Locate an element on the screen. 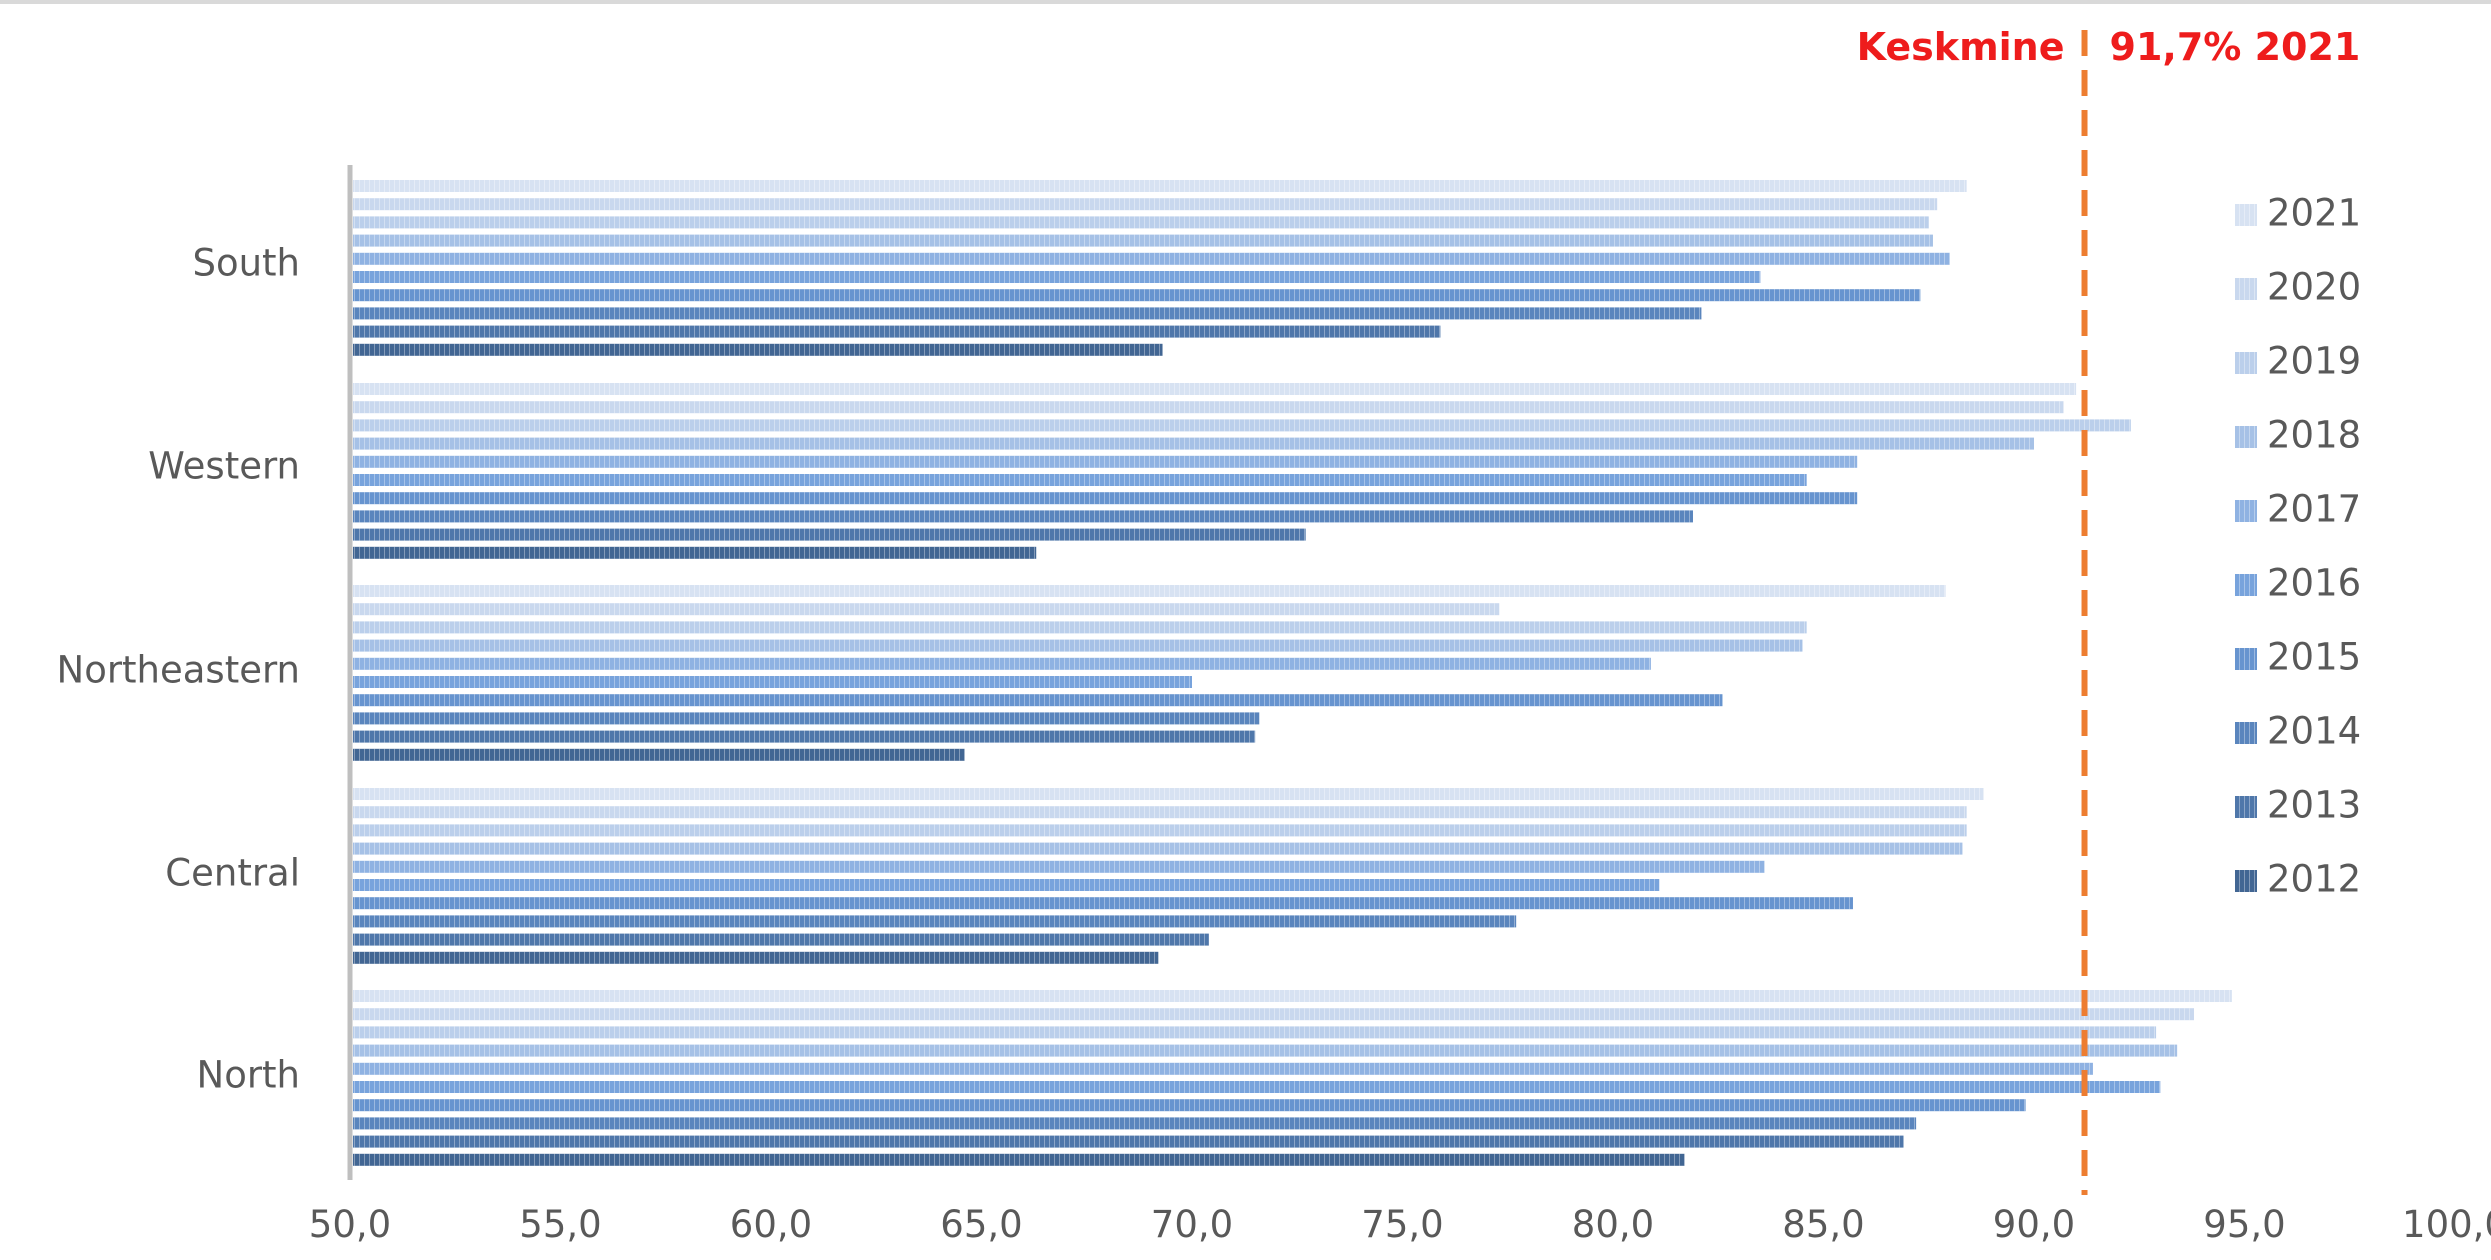 The width and height of the screenshot is (2491, 1260). bar-texture-north-2019 is located at coordinates (1255, 1032).